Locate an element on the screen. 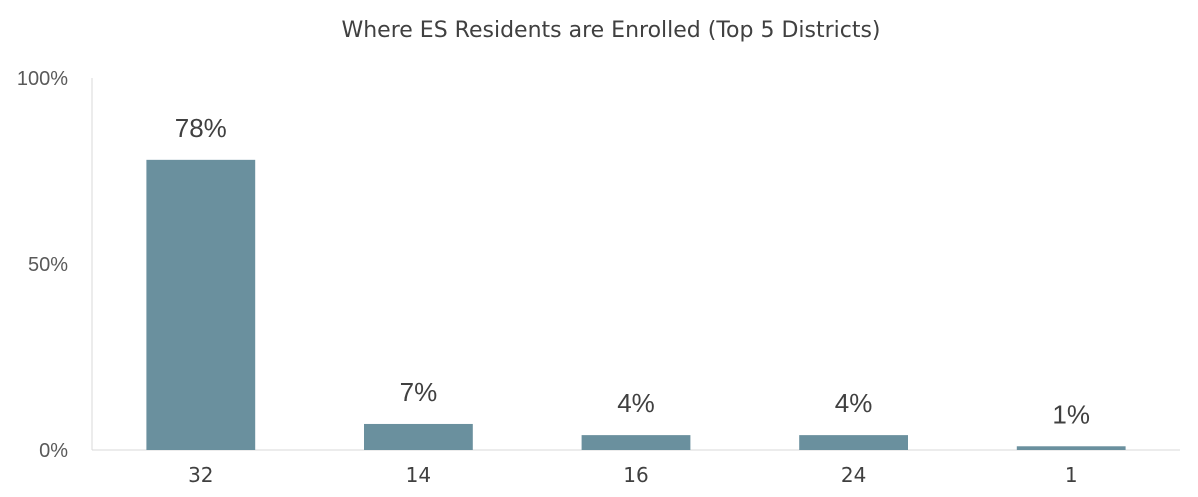  data-label: 1% is located at coordinates (1071, 414).